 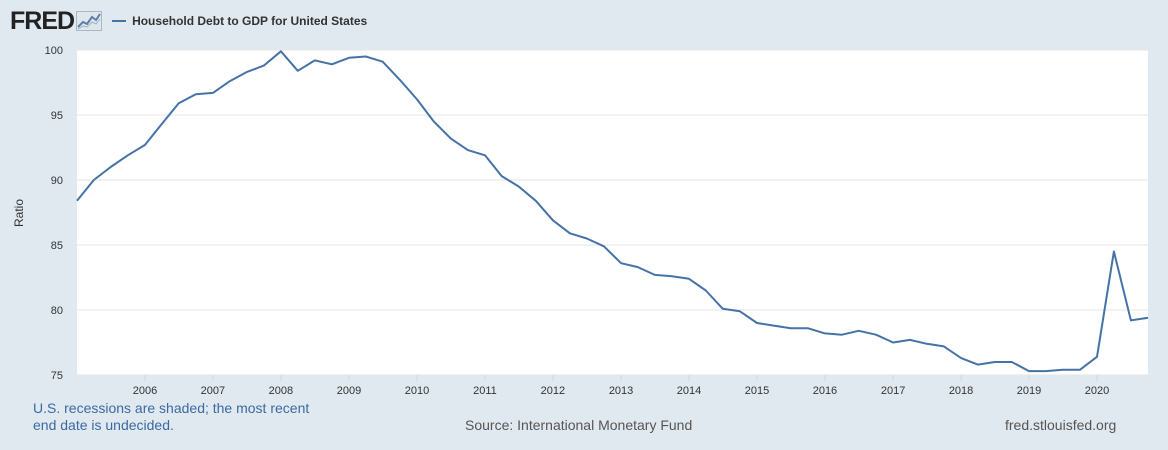 What do you see at coordinates (553, 391) in the screenshot?
I see `x-tick-label: 2012` at bounding box center [553, 391].